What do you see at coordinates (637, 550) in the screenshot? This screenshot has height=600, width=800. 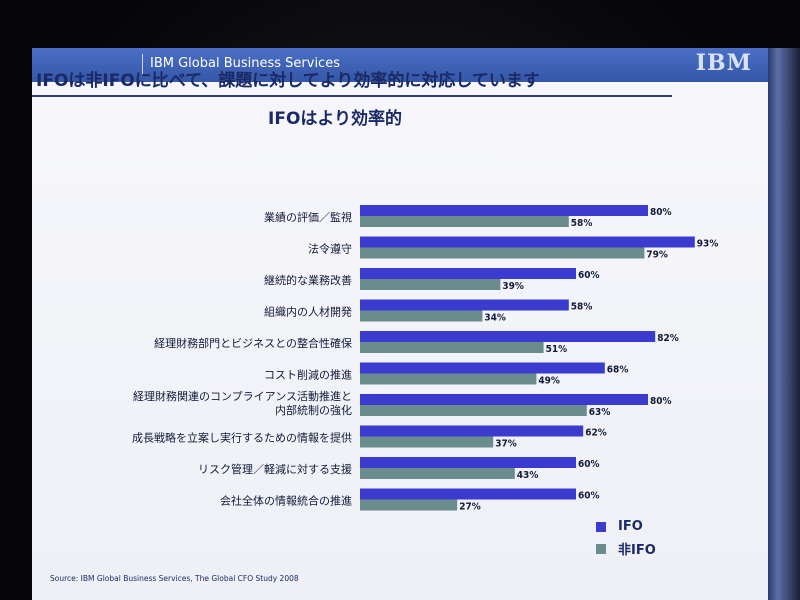 I see `legend-label-non-ifo: 非IFO` at bounding box center [637, 550].